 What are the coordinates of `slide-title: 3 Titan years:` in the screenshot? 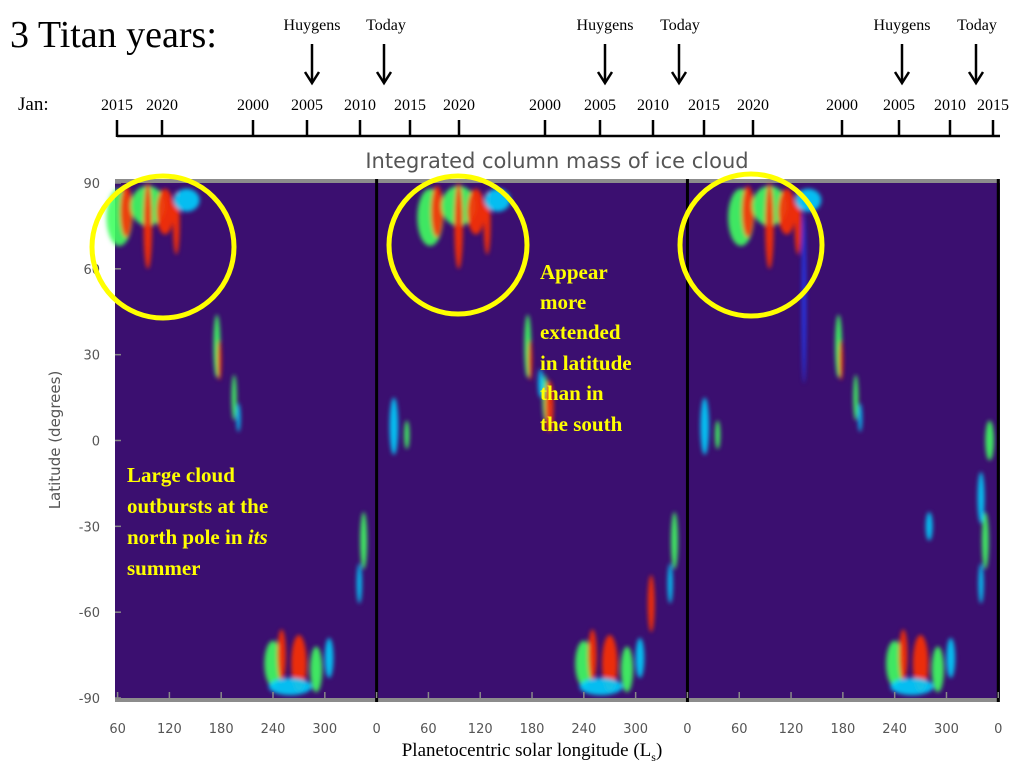 It's located at (113, 35).